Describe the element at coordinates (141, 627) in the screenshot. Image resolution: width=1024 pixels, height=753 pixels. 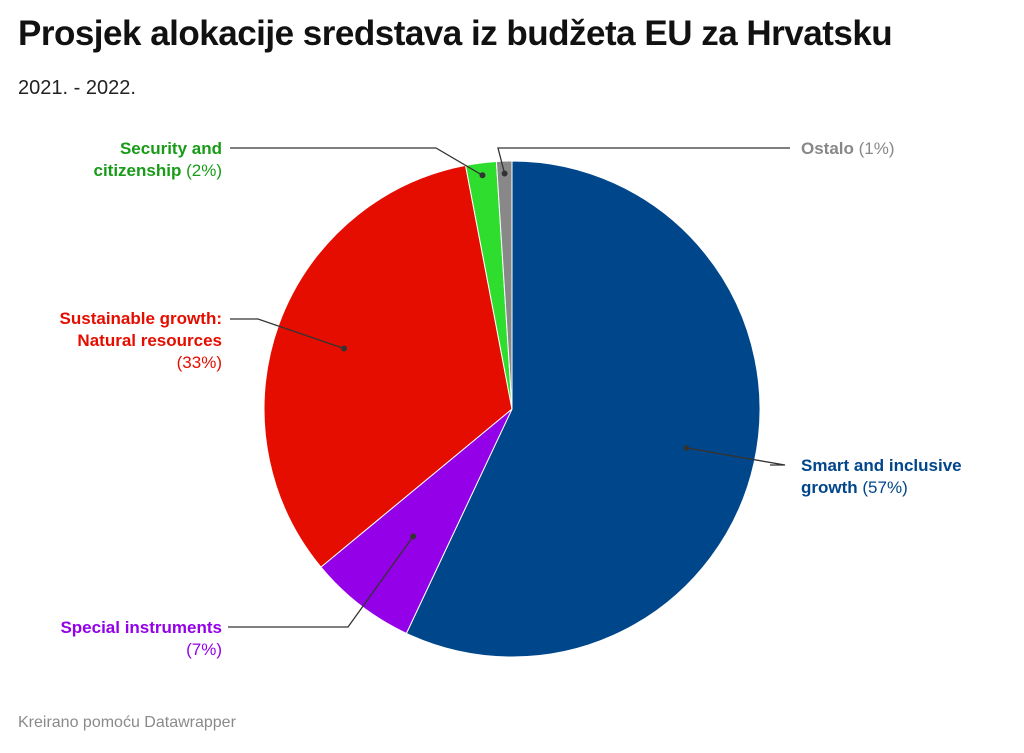
I see `label-special-name: Special instruments` at that location.